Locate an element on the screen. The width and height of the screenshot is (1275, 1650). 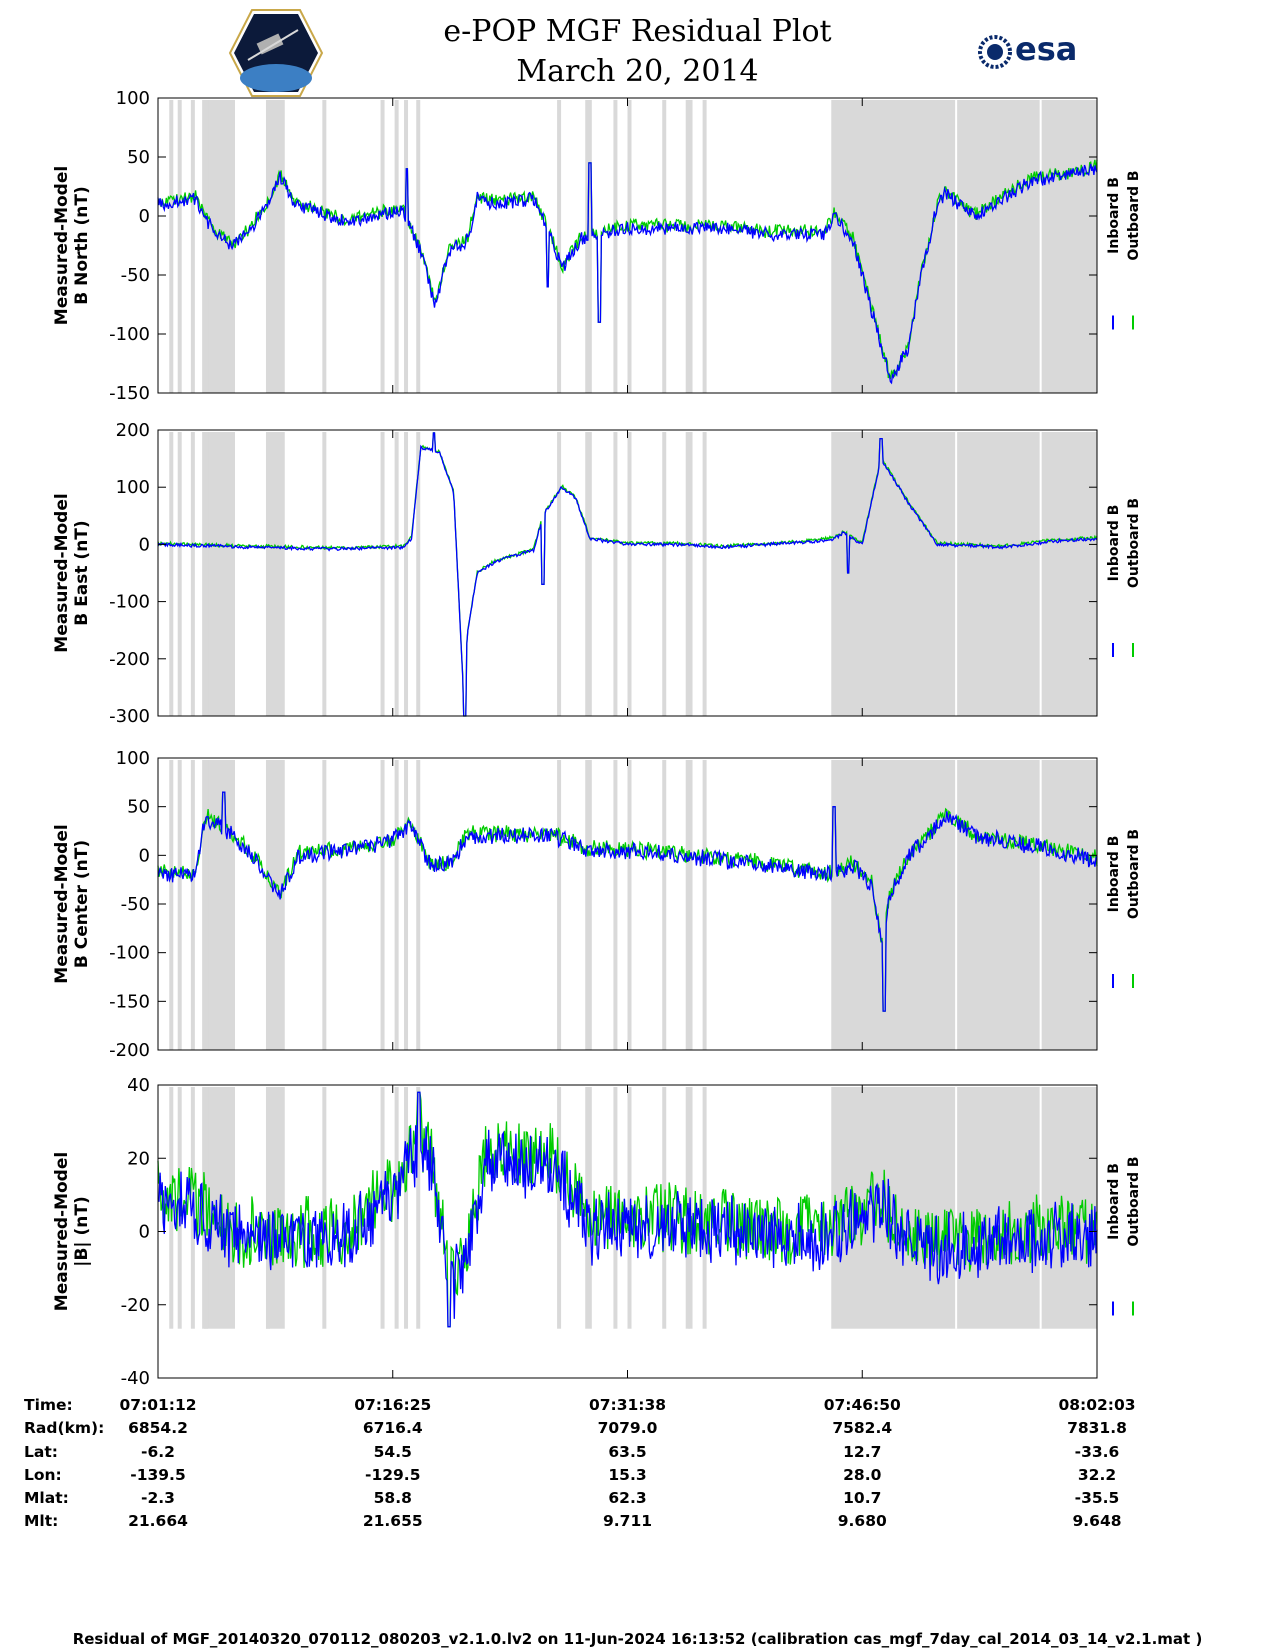
orbit-value-time: 08:02:03 is located at coordinates (1096, 1405).